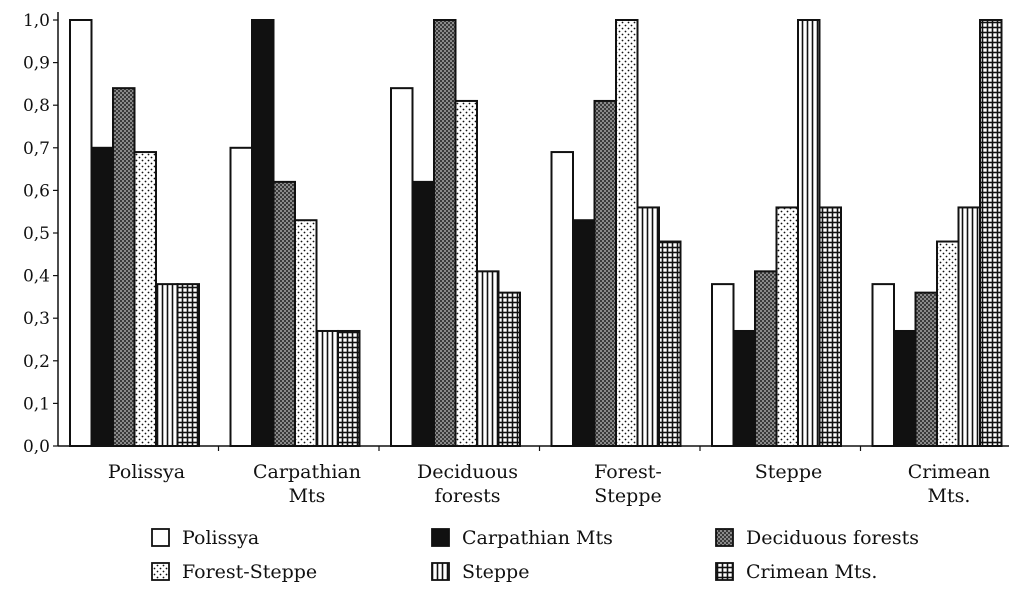 The height and width of the screenshot is (596, 1009). Describe the element at coordinates (467, 472) in the screenshot. I see `category-label: Deciduous` at that location.